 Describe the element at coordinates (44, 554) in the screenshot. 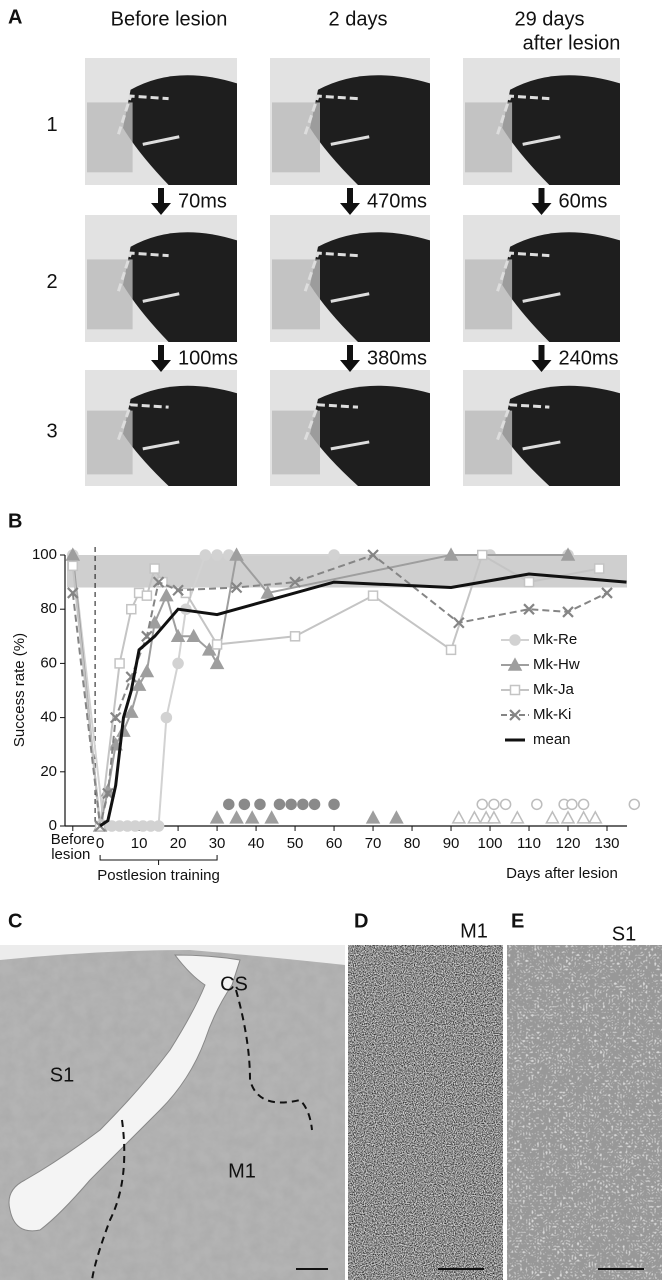

I see `y-tick-label: 100` at that location.